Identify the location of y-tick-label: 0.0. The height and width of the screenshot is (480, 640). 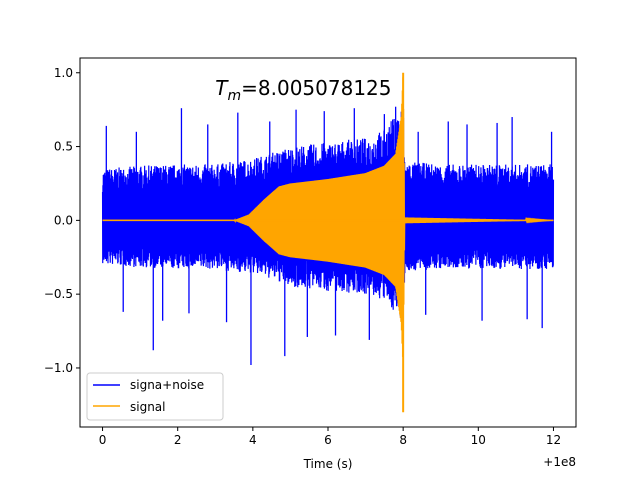
(63, 220).